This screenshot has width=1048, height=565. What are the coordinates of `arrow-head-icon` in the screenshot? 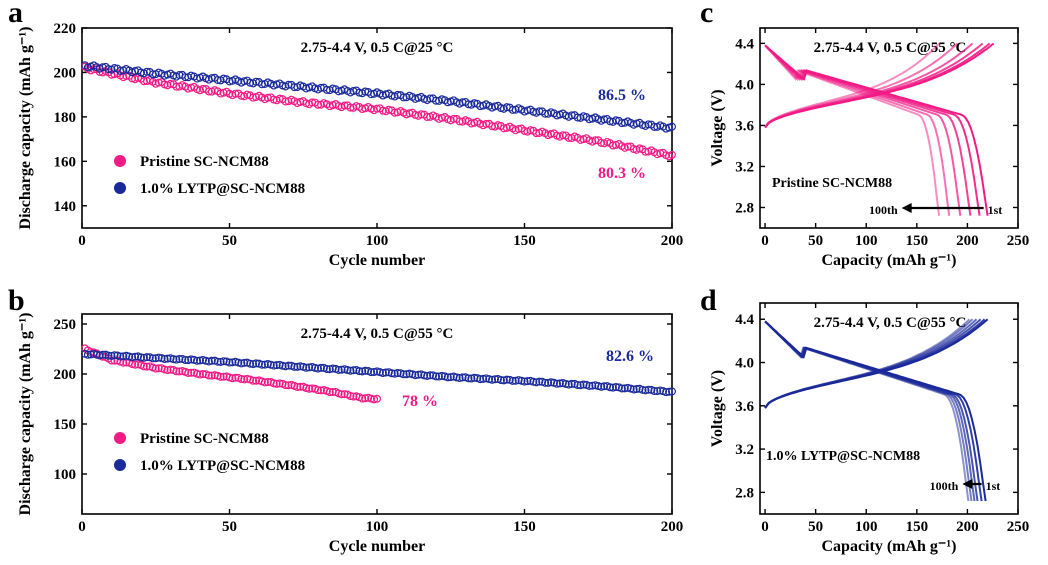 It's located at (967, 484).